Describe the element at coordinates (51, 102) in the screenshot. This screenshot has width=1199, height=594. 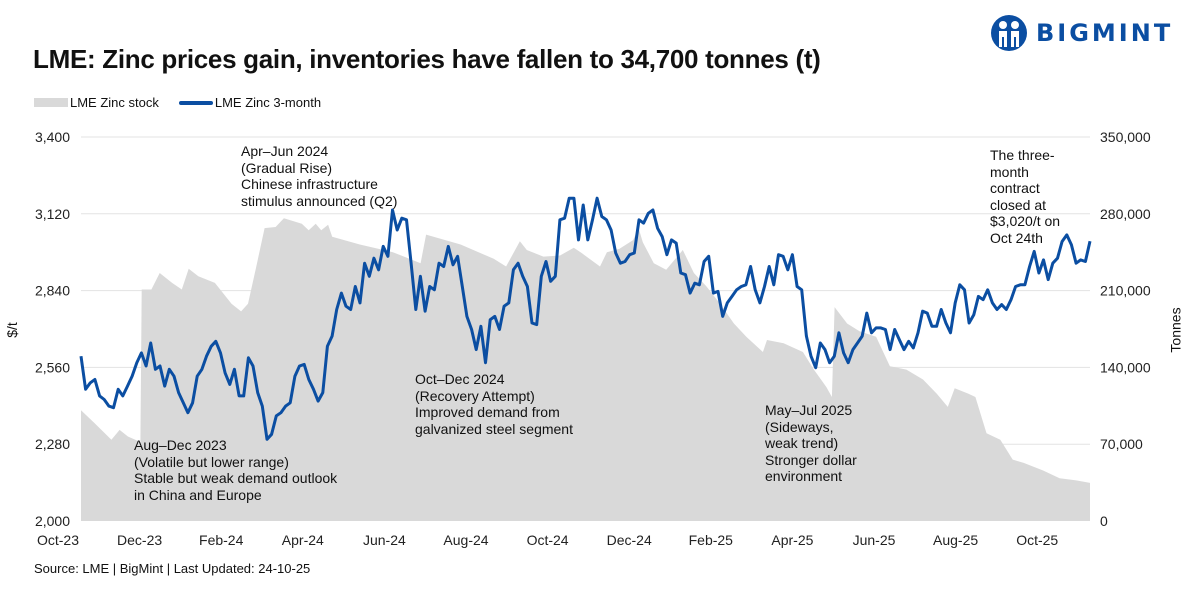
I see `legend-stock-swatch` at that location.